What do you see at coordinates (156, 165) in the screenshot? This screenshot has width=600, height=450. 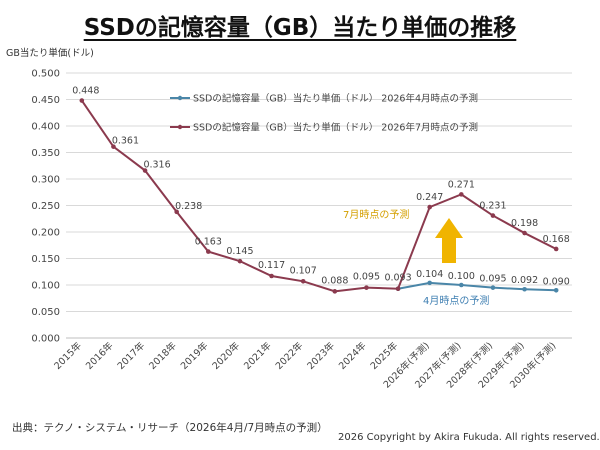 I see `data-label: 0.316` at bounding box center [156, 165].